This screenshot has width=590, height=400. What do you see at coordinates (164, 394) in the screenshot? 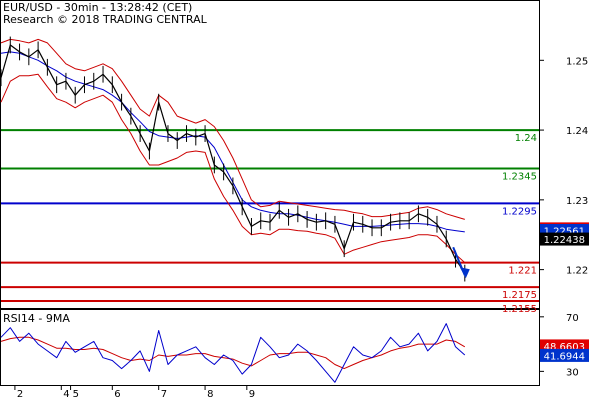
I see `time-tick-label-4: 7` at bounding box center [164, 394].